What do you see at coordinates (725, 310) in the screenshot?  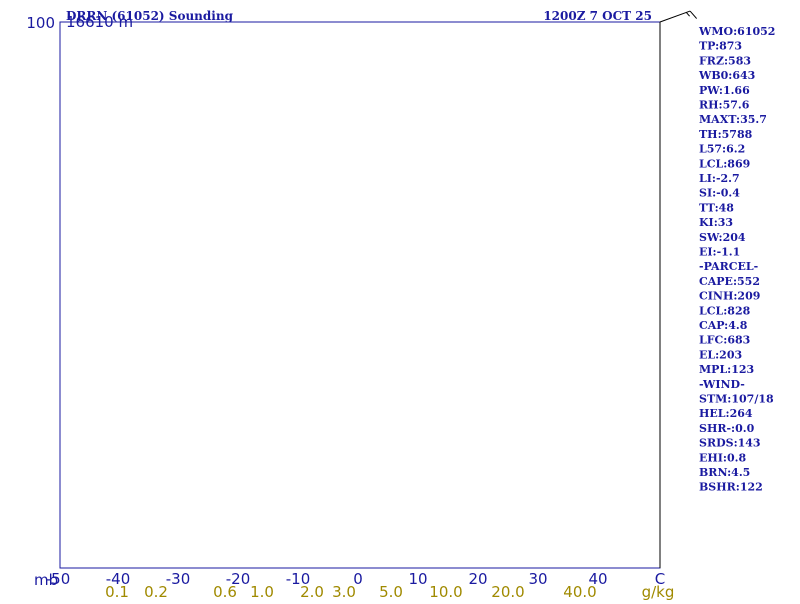 I see `index-item: LCL:828` at bounding box center [725, 310].